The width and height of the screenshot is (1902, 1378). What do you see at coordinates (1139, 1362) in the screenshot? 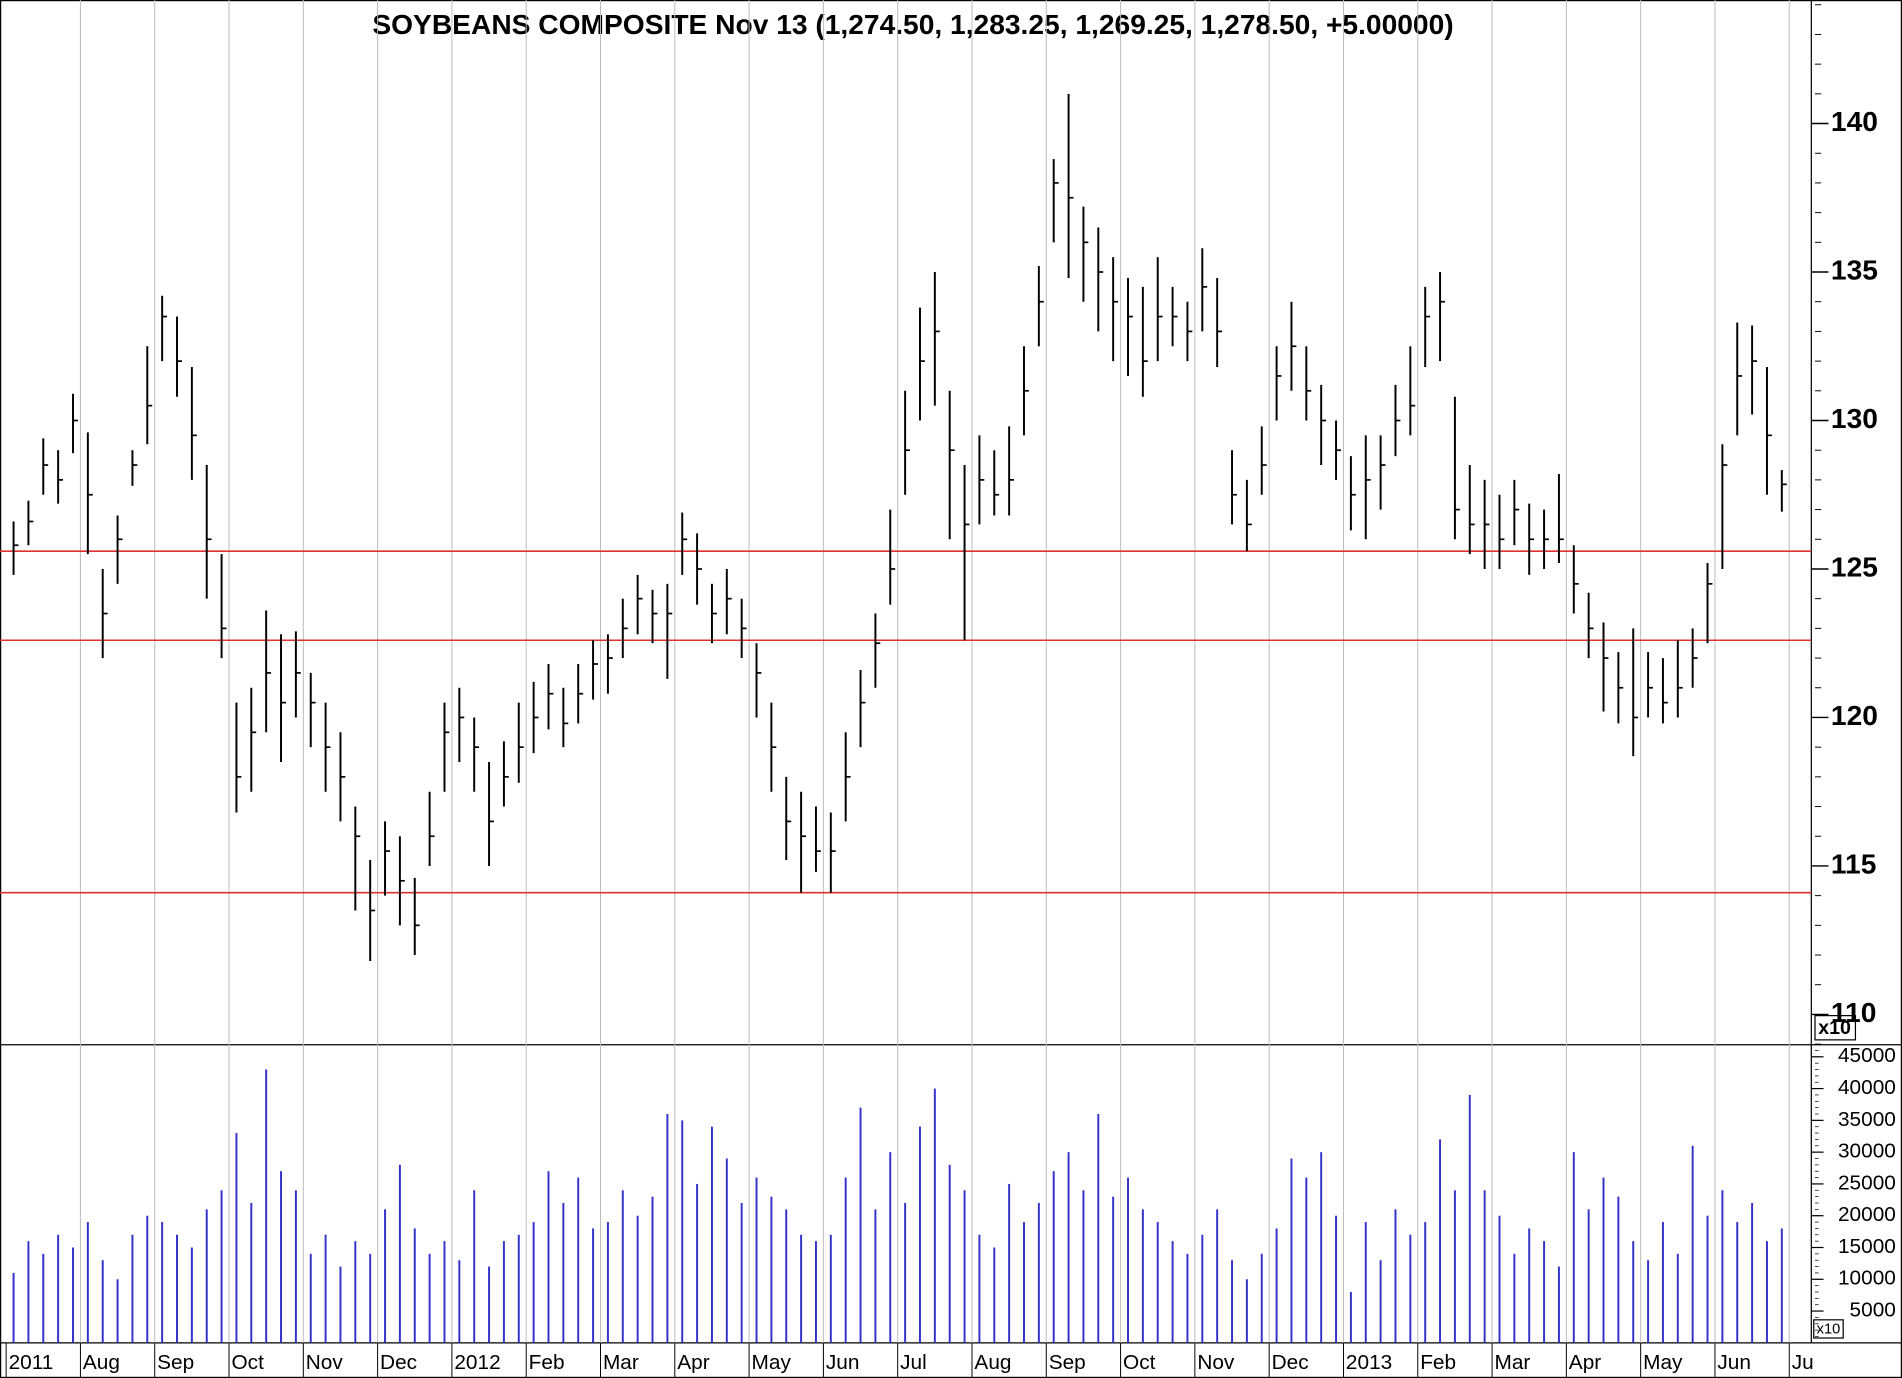
I see `x-tick-label: Oct` at bounding box center [1139, 1362].